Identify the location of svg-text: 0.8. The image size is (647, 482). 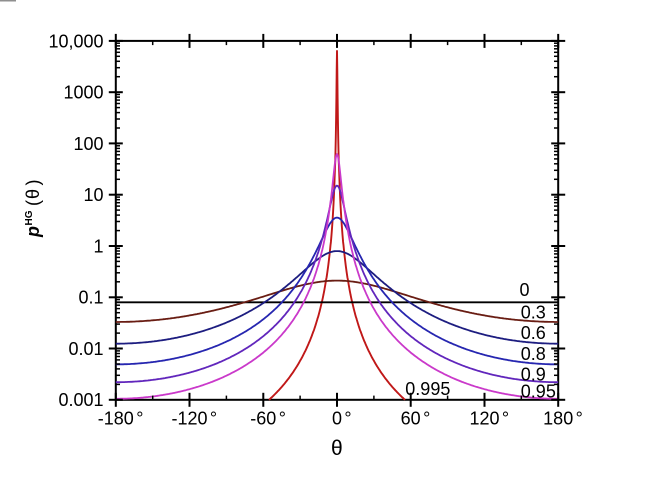
(533, 354).